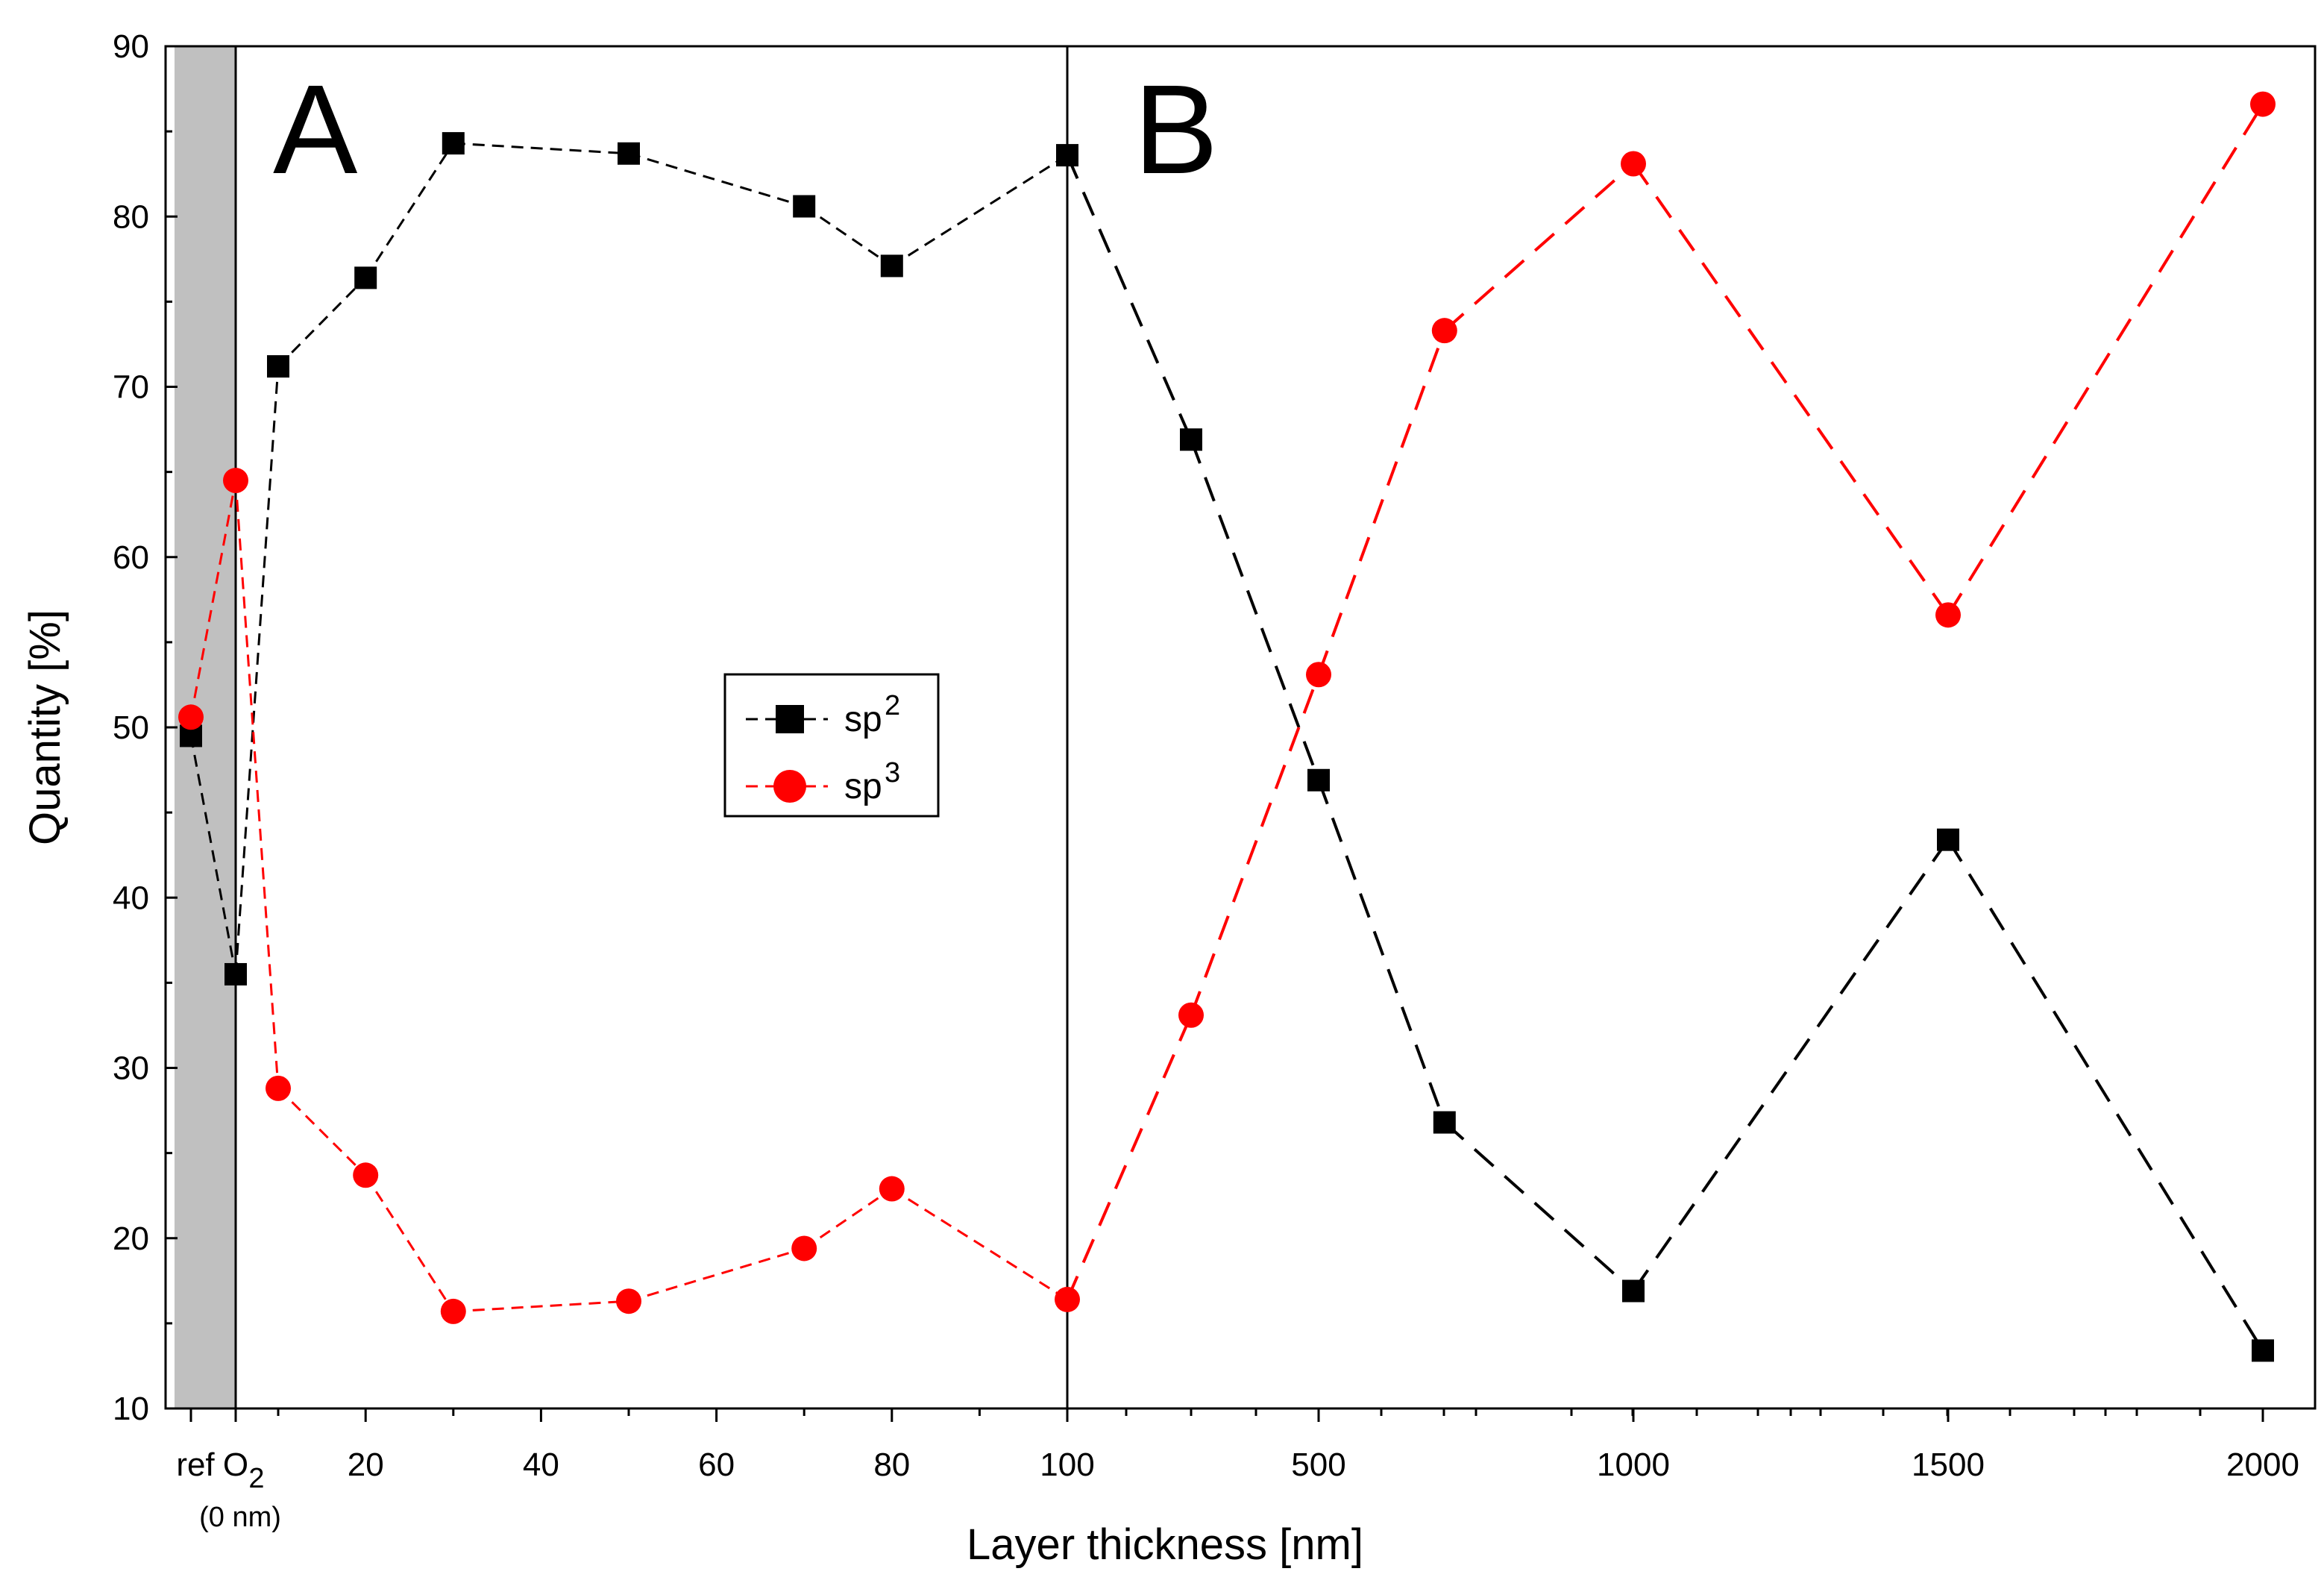  What do you see at coordinates (1165, 1544) in the screenshot?
I see `x-axis-title: Layer thickness [nm]` at bounding box center [1165, 1544].